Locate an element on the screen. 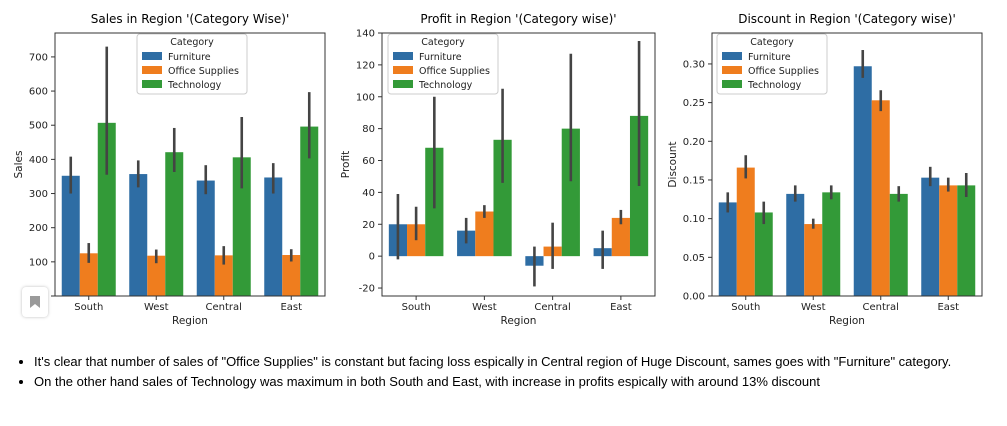 The height and width of the screenshot is (426, 1007). y-tick-label: 120 is located at coordinates (365, 65).